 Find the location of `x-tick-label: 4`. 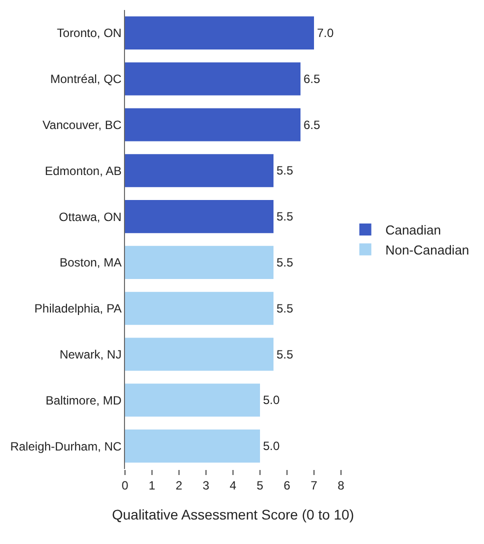

x-tick-label: 4 is located at coordinates (233, 485).